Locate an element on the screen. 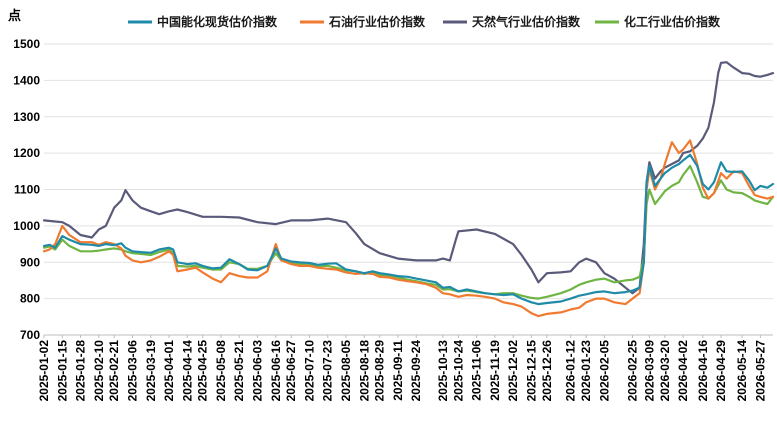 The width and height of the screenshot is (777, 445). x-tick-label: 2025-06-16 is located at coordinates (276, 371).